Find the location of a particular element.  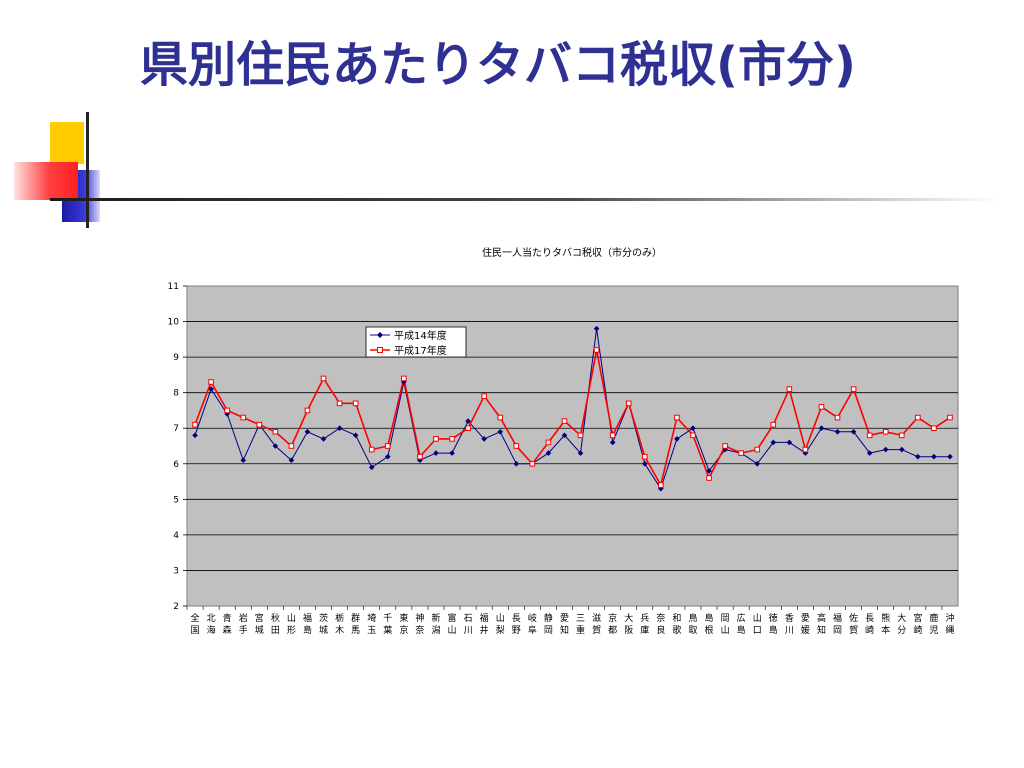

legend-marker-h14 is located at coordinates (380, 335).